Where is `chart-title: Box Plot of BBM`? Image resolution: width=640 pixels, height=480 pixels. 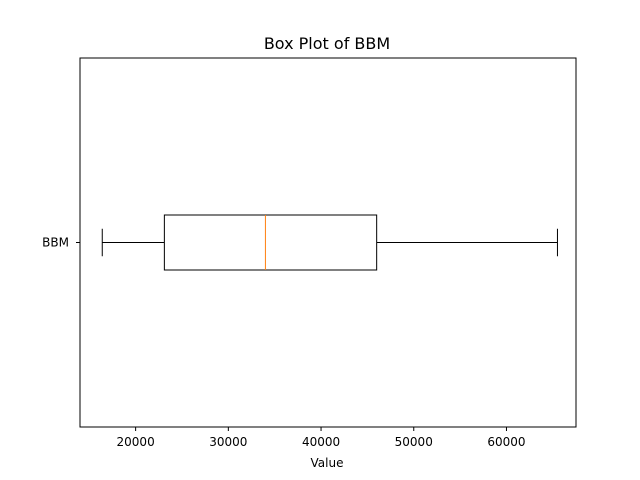 chart-title: Box Plot of BBM is located at coordinates (327, 43).